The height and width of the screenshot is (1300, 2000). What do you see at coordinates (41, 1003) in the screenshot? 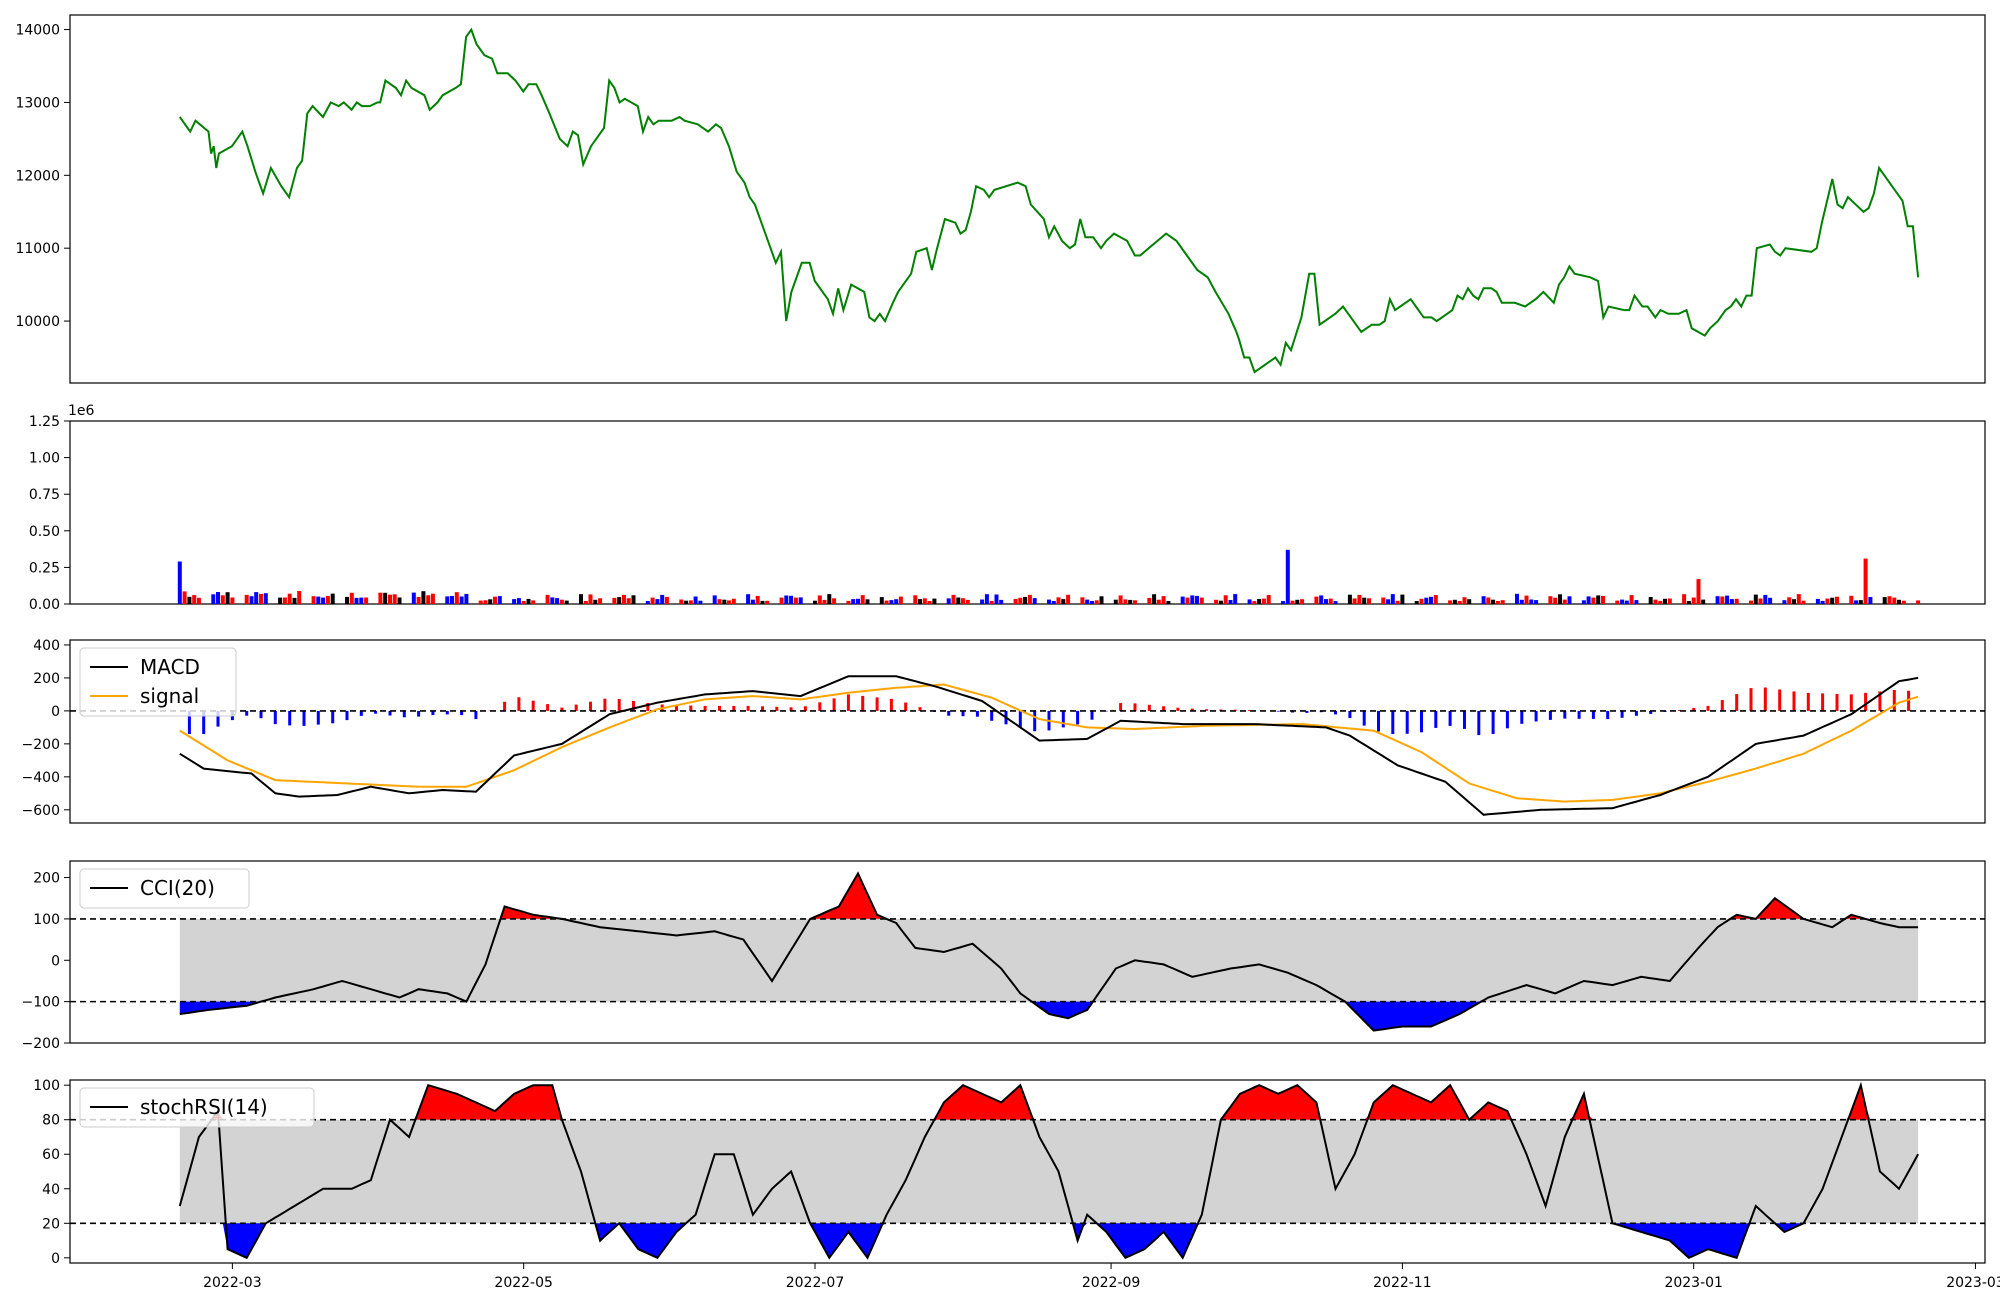
I see `y-tick-label: −100` at bounding box center [41, 1003].